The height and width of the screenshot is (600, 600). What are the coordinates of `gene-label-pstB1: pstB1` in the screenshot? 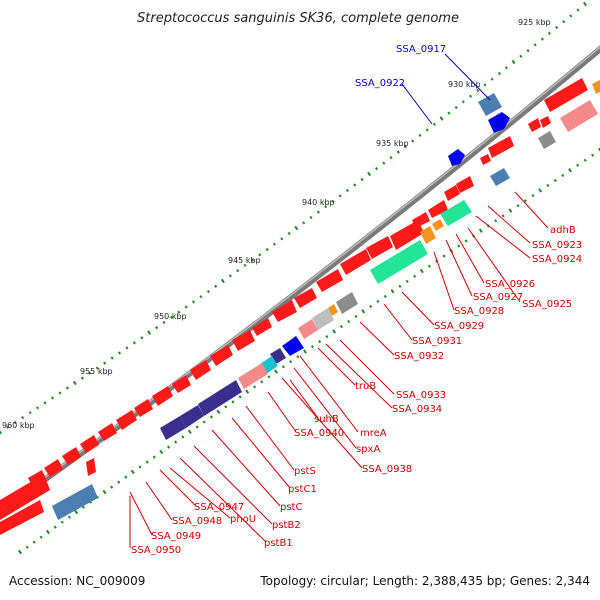 It's located at (278, 543).